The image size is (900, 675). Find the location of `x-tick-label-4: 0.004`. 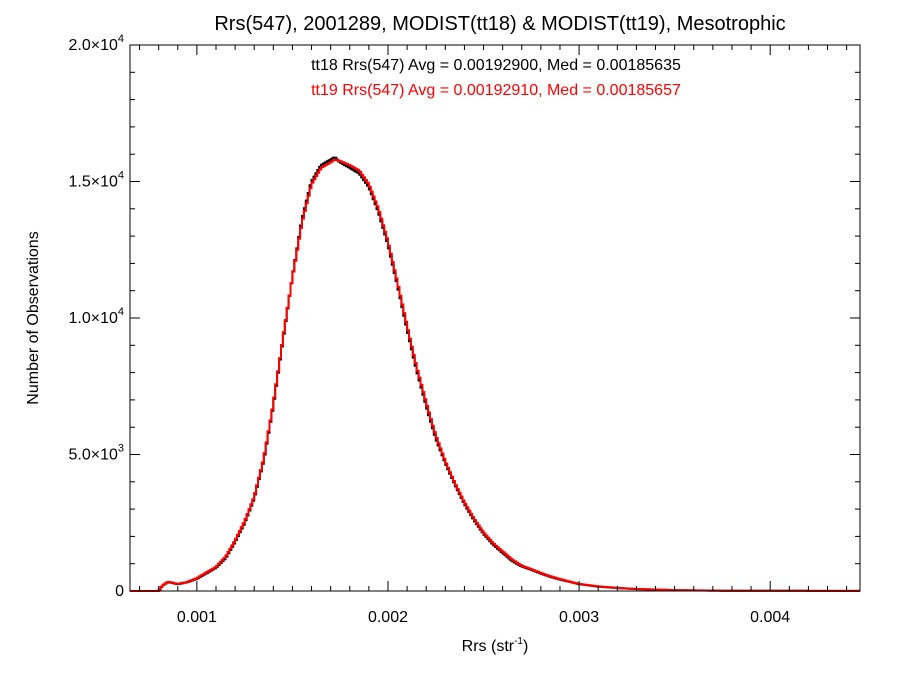

x-tick-label-4: 0.004 is located at coordinates (770, 617).